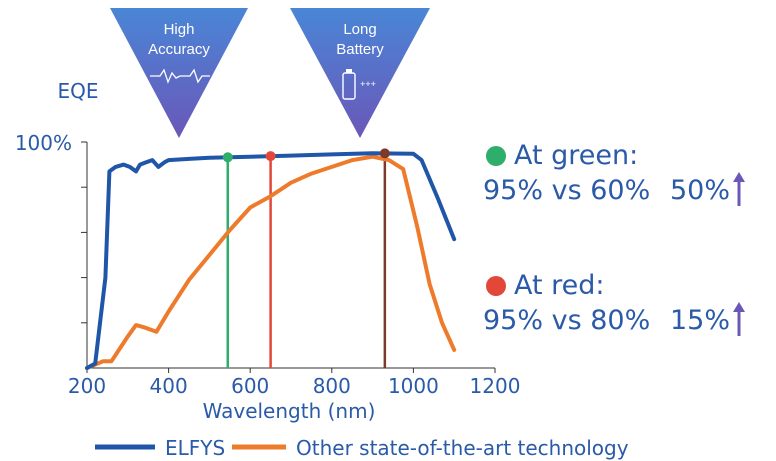  I want to click on red-callout: At red: 95% vs 80%, so click(567, 303).